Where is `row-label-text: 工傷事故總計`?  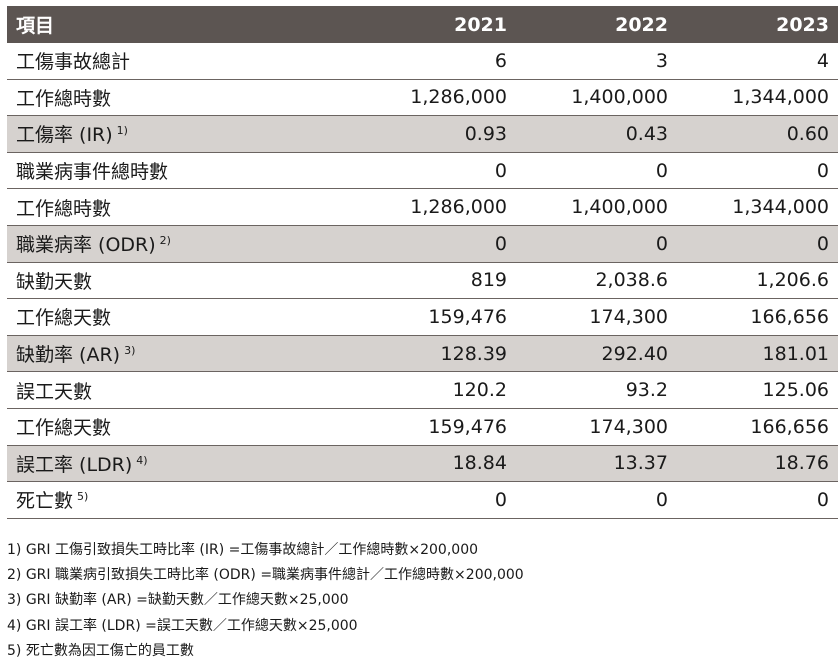 row-label-text: 工傷事故總計 is located at coordinates (73, 62).